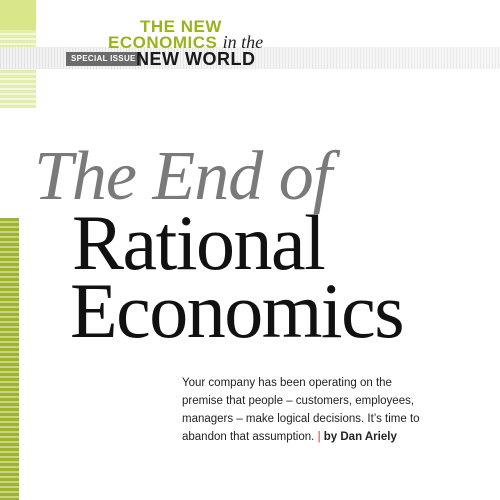 The image size is (500, 500). What do you see at coordinates (163, 42) in the screenshot?
I see `masthead-economics: ECONOMICS` at bounding box center [163, 42].